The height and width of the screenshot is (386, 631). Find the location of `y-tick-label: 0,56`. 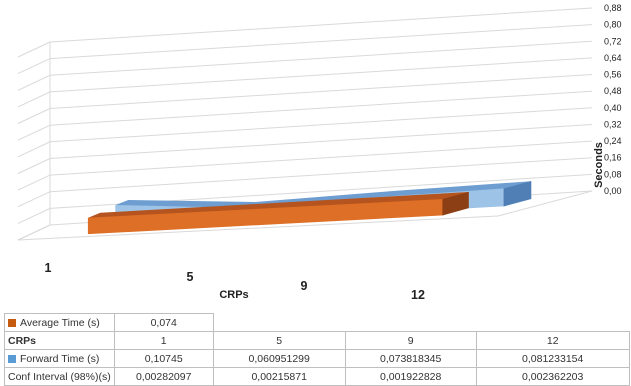

y-tick-label: 0,56 is located at coordinates (613, 75).